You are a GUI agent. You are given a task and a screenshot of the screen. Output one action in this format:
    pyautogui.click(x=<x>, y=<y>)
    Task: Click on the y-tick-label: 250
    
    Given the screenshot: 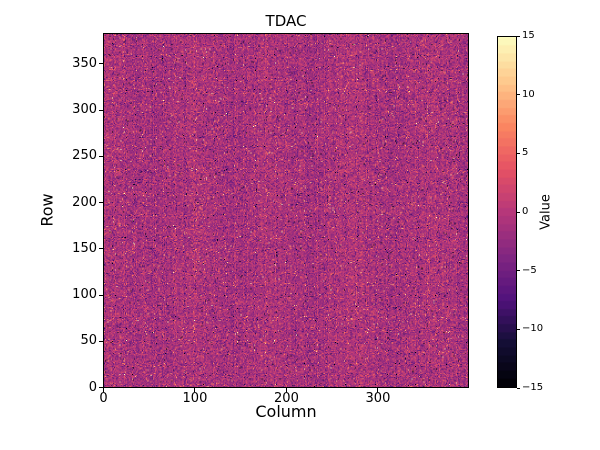 What is the action you would take?
    pyautogui.click(x=84, y=156)
    